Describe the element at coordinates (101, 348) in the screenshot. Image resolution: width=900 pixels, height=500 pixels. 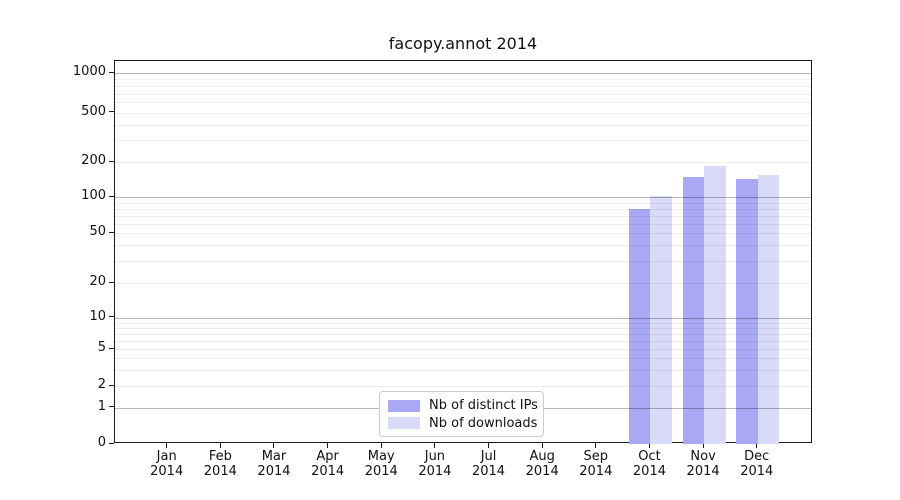
I see `y-tick-label-5: 5` at that location.